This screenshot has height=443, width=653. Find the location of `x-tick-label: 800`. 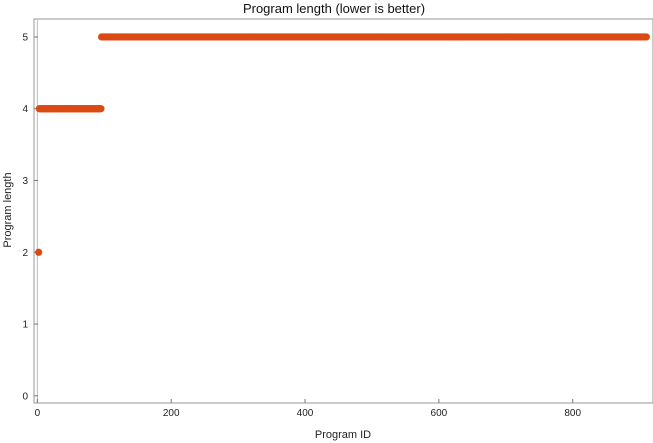

x-tick-label: 800 is located at coordinates (572, 413).